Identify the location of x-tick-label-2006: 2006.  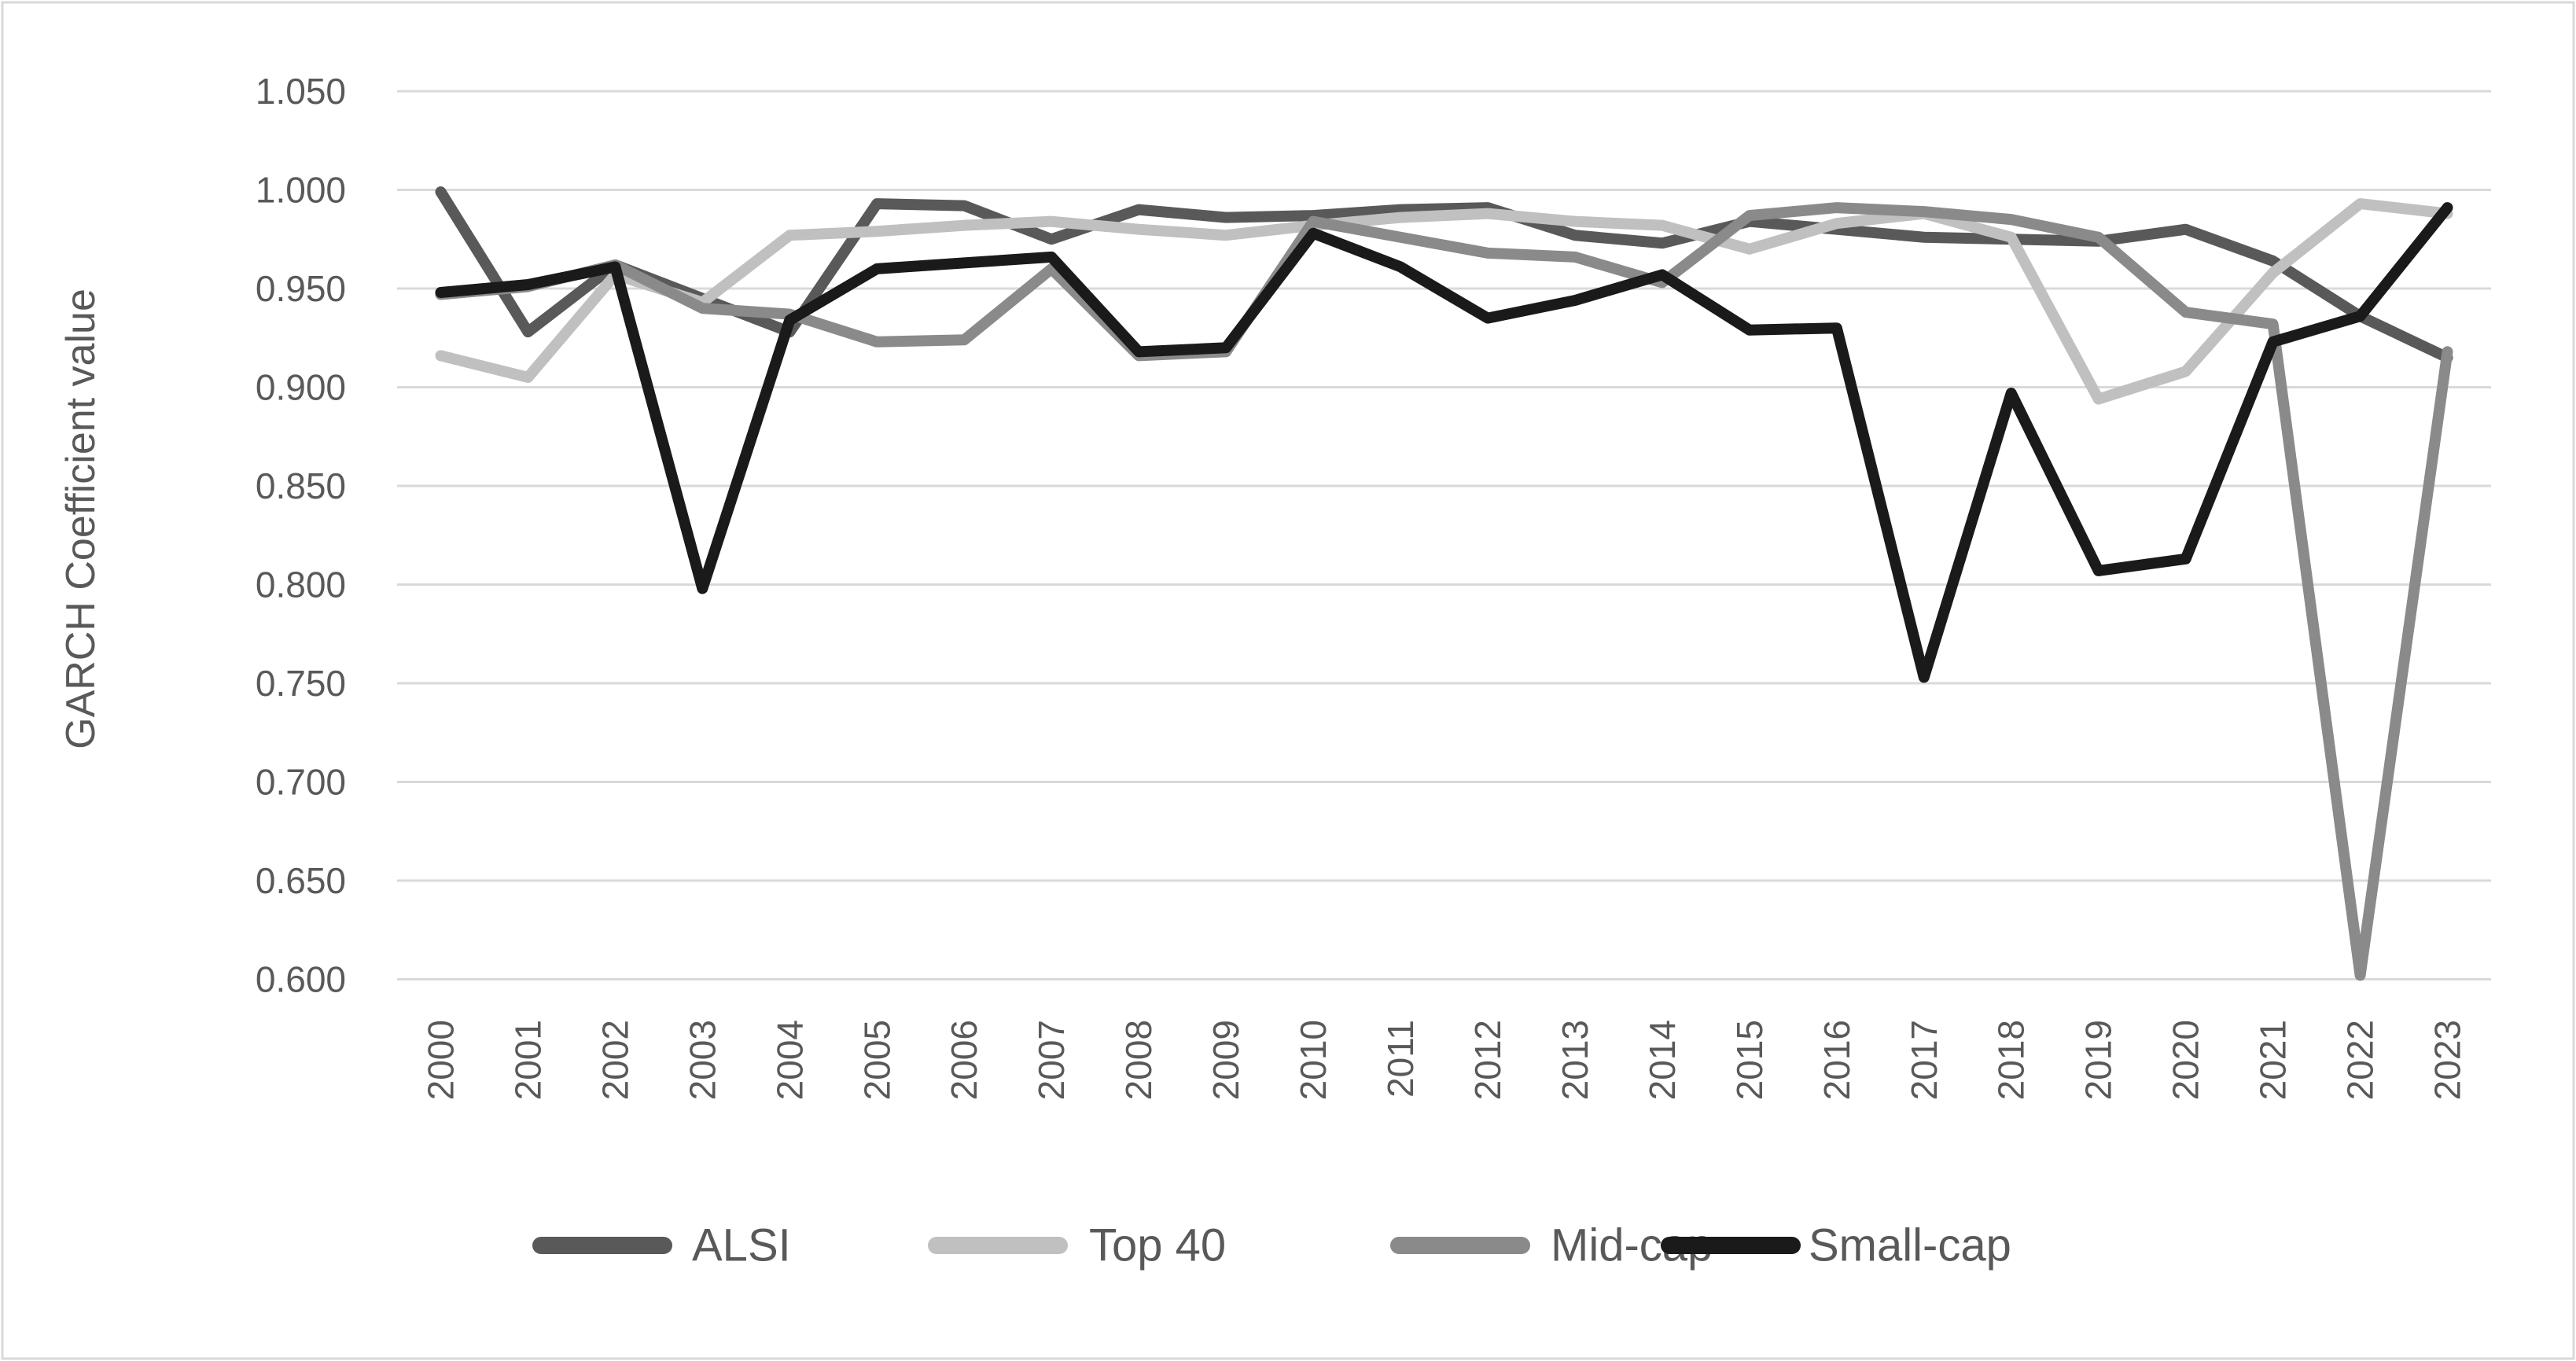
(964, 1060).